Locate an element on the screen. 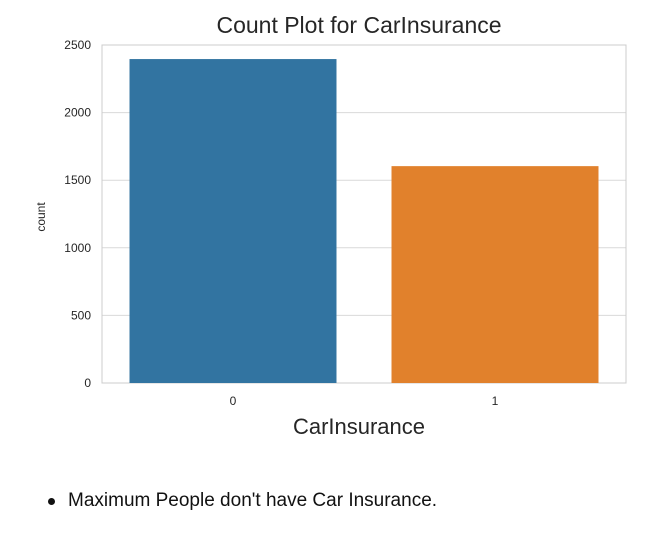  y-tick-label: 1000 is located at coordinates (77, 248).